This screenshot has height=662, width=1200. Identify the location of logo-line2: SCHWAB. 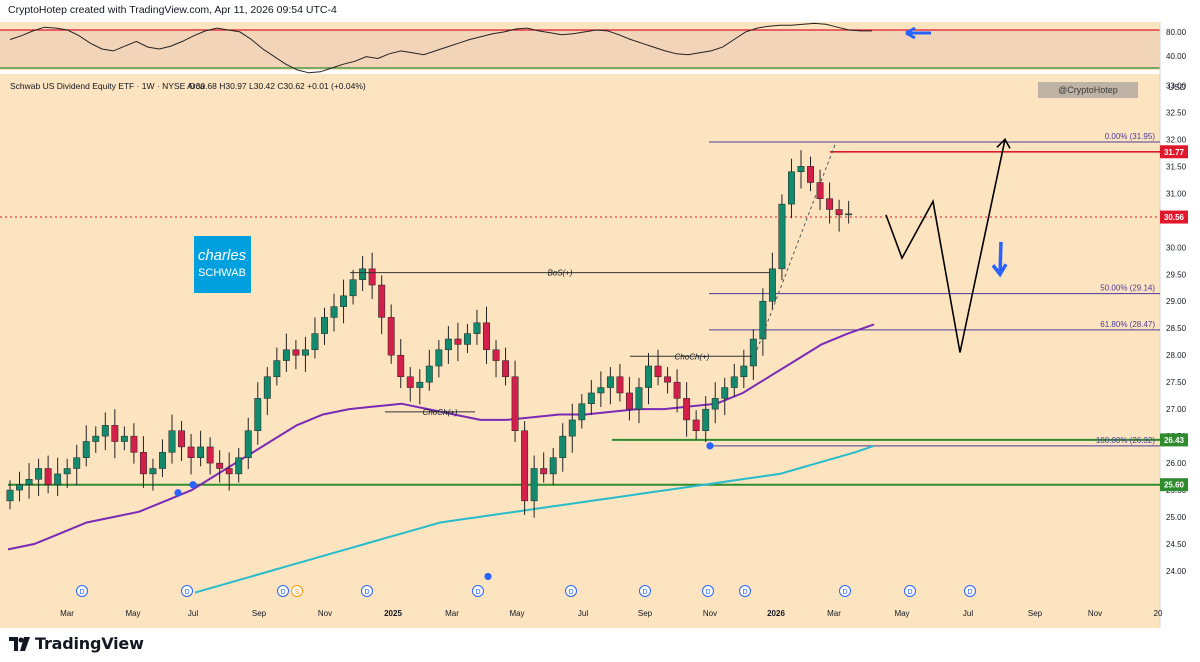
(222, 273).